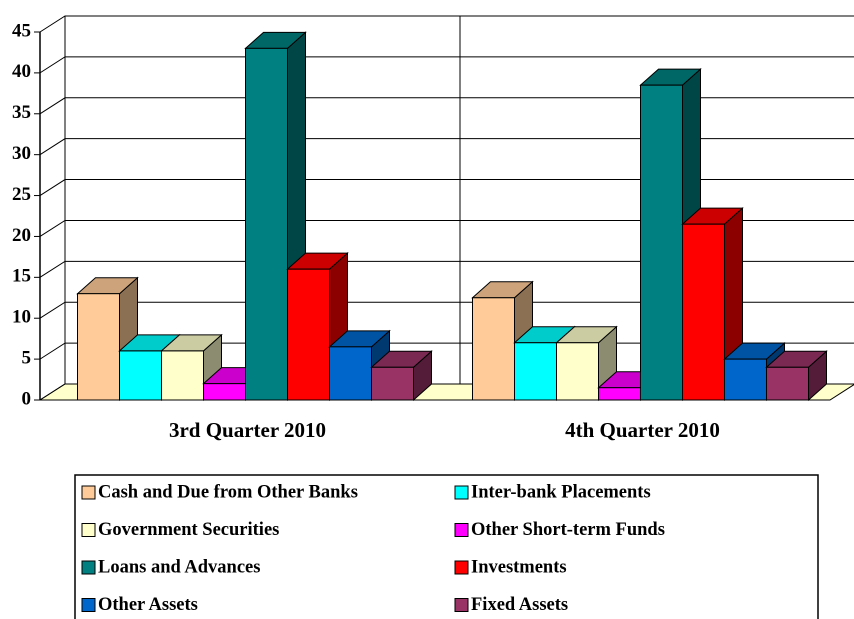 The image size is (854, 619). I want to click on legend-label: Cash and Due from Other Banks, so click(228, 492).